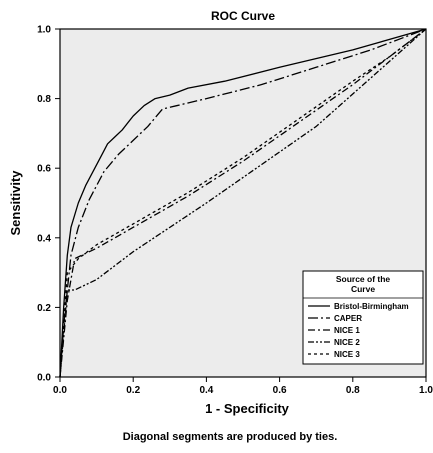 Image resolution: width=433 pixels, height=453 pixels. What do you see at coordinates (247, 408) in the screenshot?
I see `x-axis-title: 1 - Specificity` at bounding box center [247, 408].